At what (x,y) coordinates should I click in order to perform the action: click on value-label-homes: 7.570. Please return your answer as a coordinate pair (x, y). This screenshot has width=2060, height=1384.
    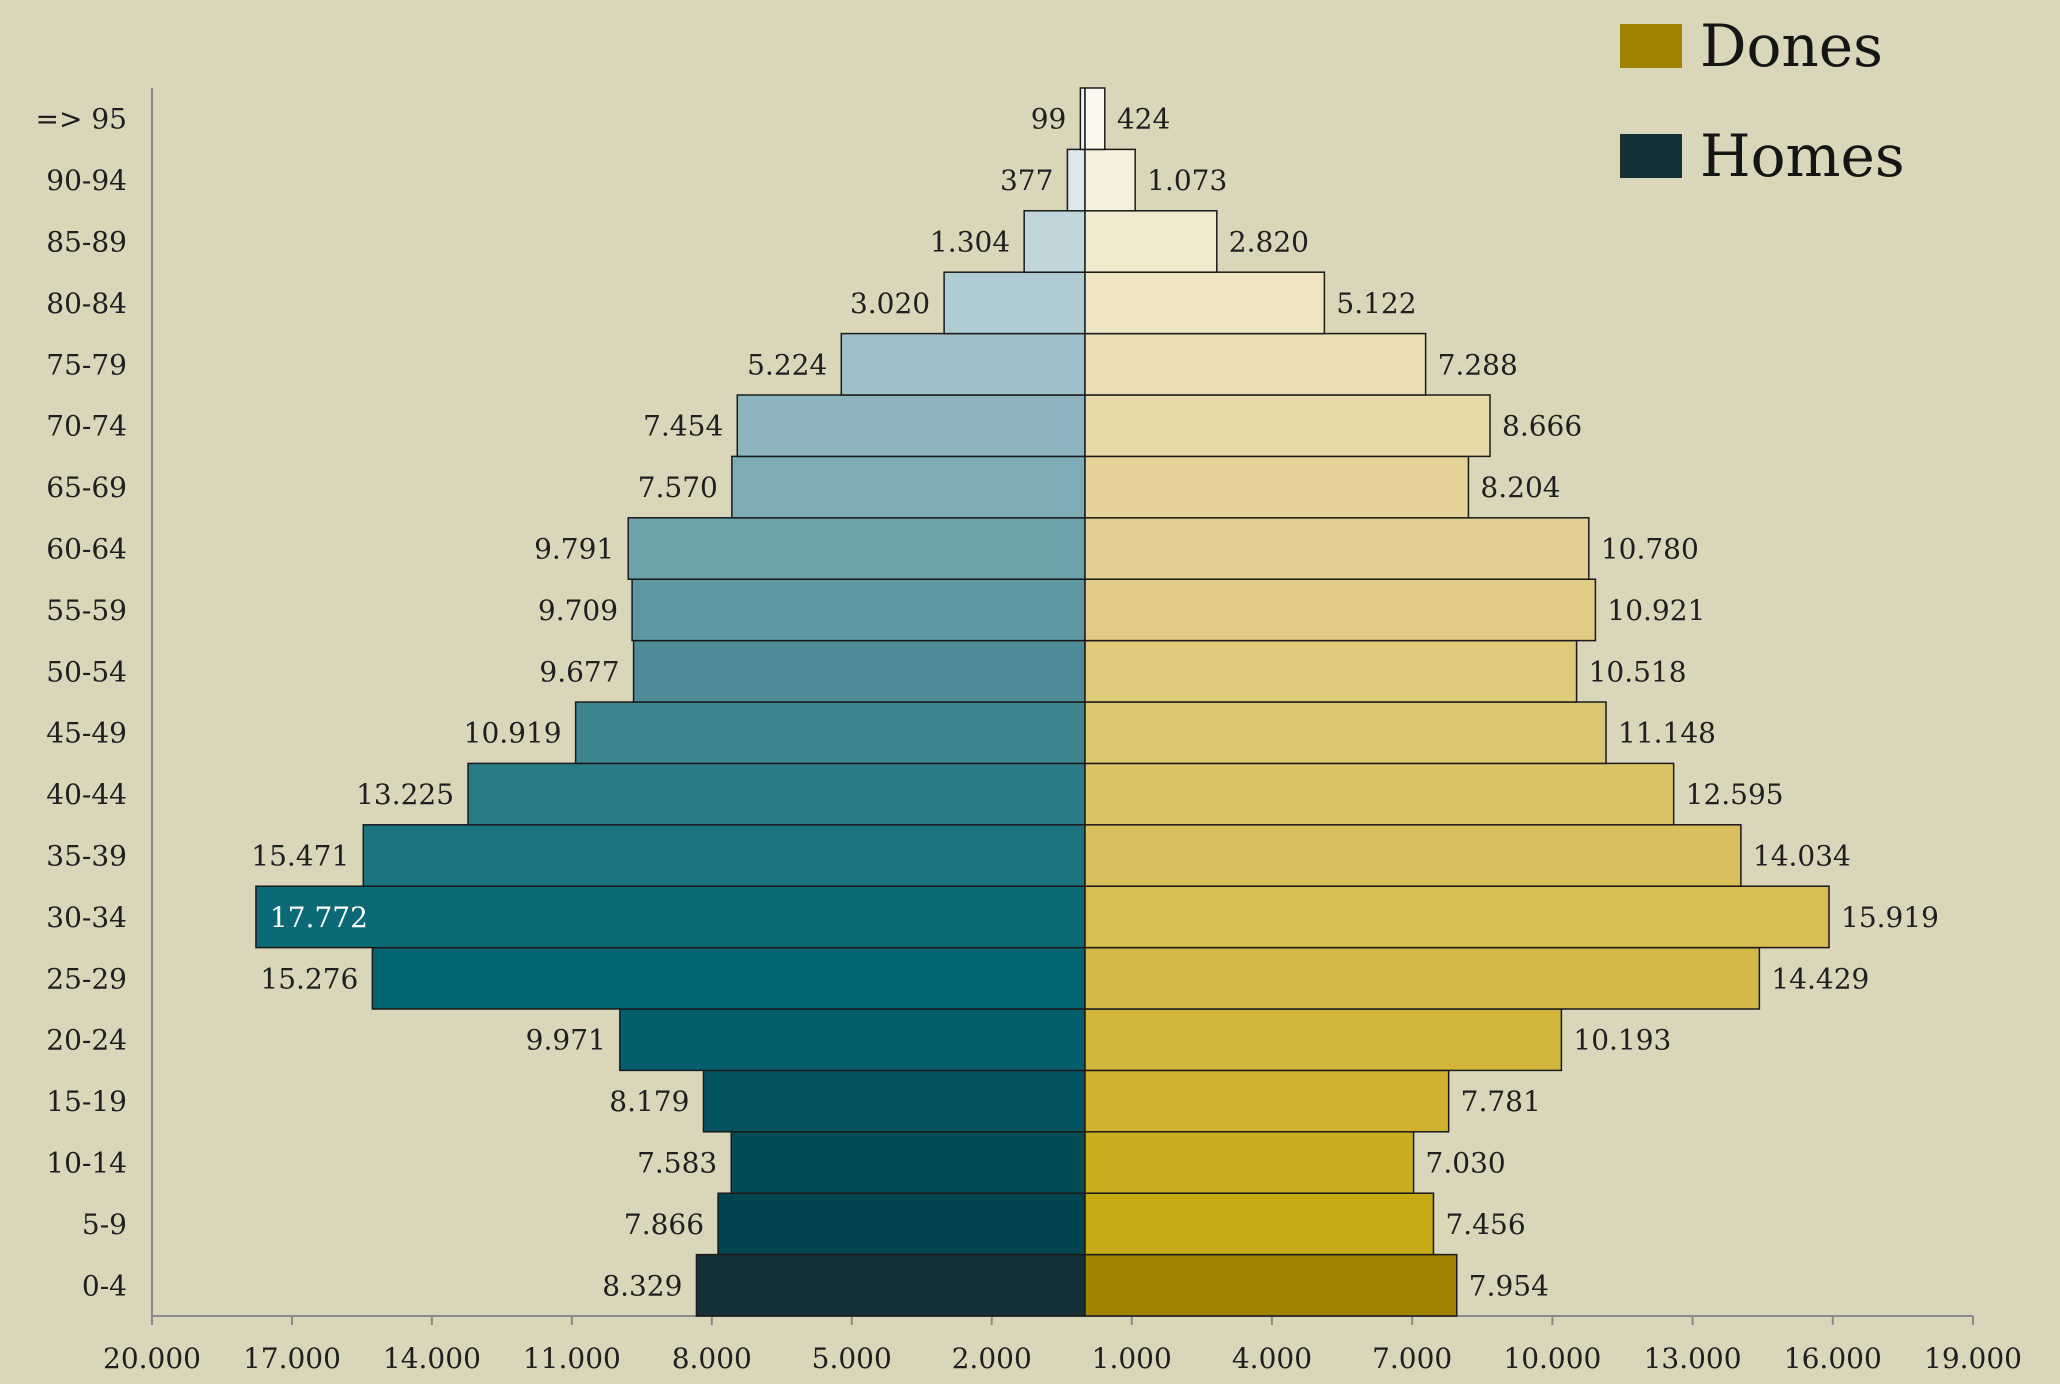
    Looking at the image, I should click on (678, 487).